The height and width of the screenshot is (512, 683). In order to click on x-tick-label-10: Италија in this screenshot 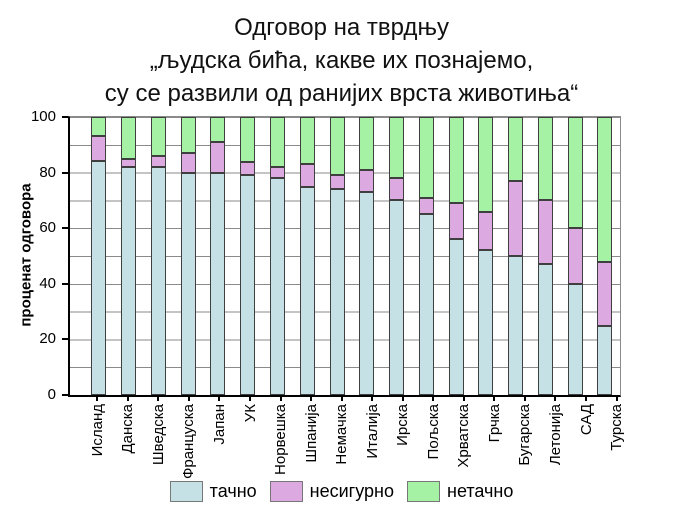, I will do `click(372, 443)`.